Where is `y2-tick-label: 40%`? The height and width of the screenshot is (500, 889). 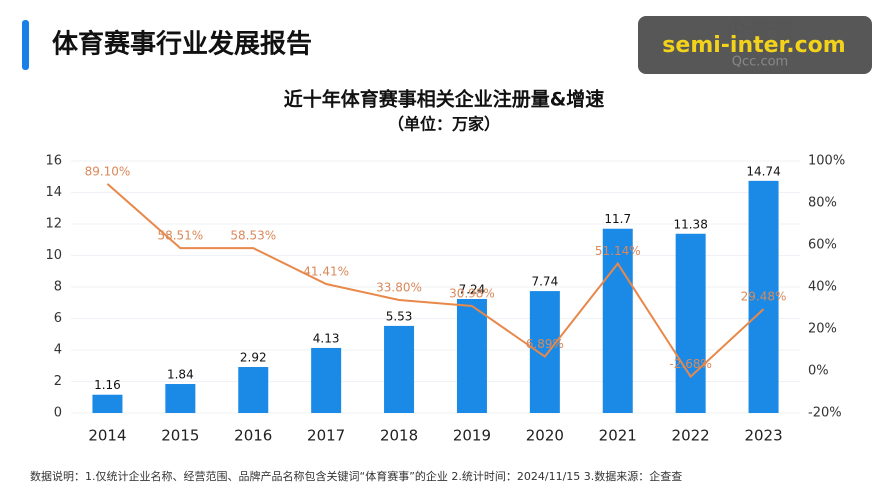
y2-tick-label: 40% is located at coordinates (822, 287).